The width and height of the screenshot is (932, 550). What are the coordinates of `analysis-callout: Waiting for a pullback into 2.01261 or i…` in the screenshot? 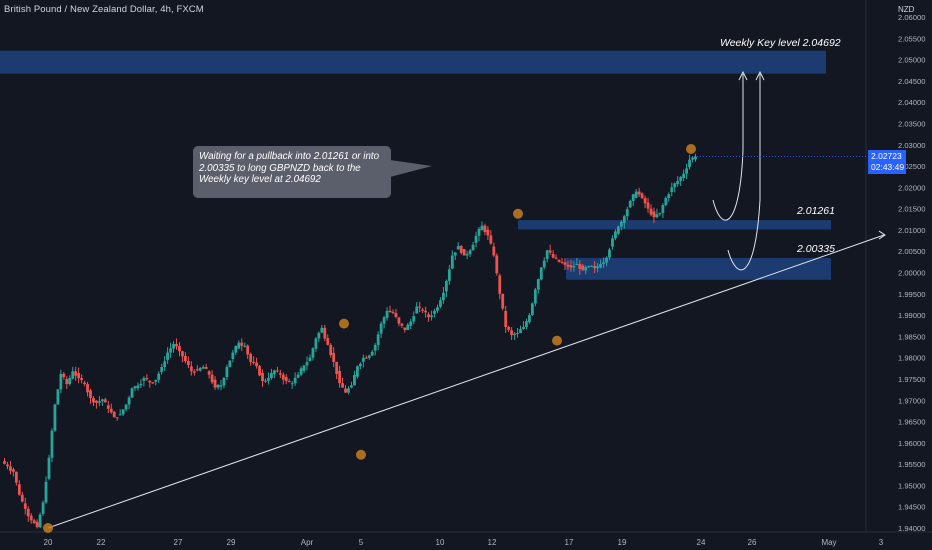 It's located at (292, 172).